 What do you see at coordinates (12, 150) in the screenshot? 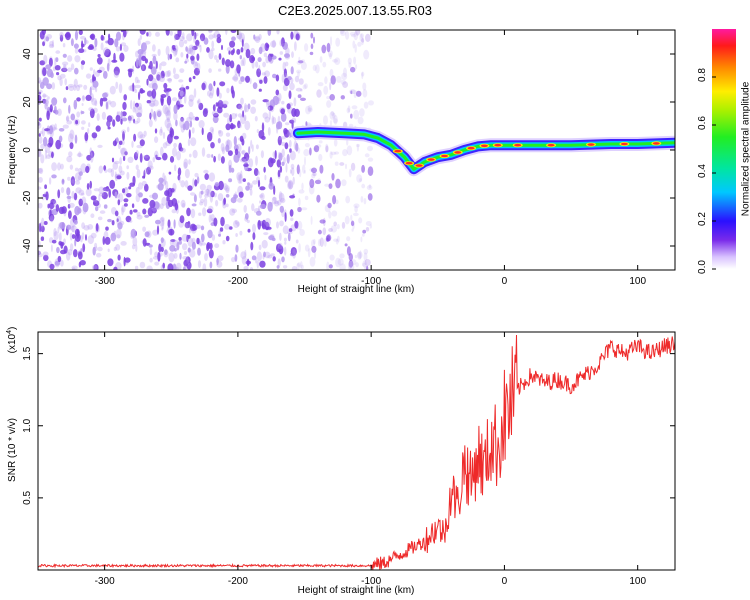
I see `spectrogram-y-label: Frequency (Hz)` at bounding box center [12, 150].